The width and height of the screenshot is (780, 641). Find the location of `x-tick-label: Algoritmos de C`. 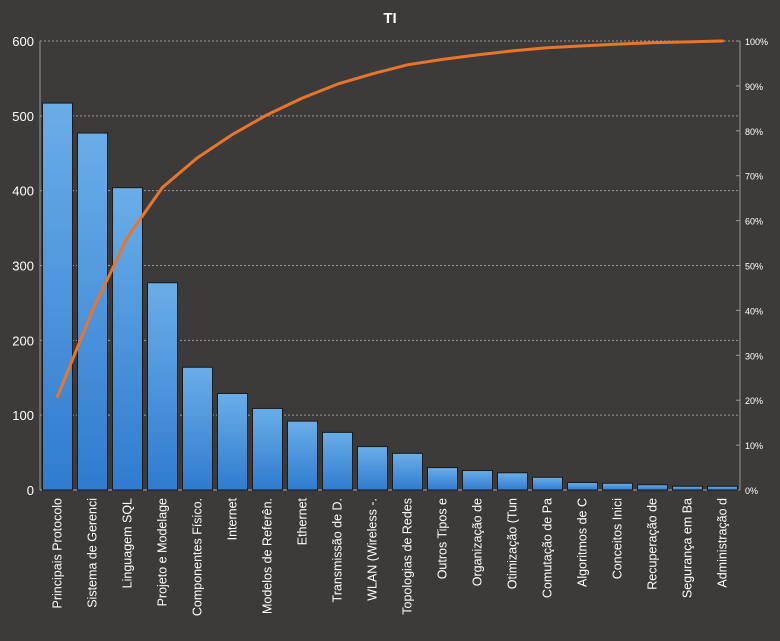

x-tick-label: Algoritmos de C is located at coordinates (583, 542).